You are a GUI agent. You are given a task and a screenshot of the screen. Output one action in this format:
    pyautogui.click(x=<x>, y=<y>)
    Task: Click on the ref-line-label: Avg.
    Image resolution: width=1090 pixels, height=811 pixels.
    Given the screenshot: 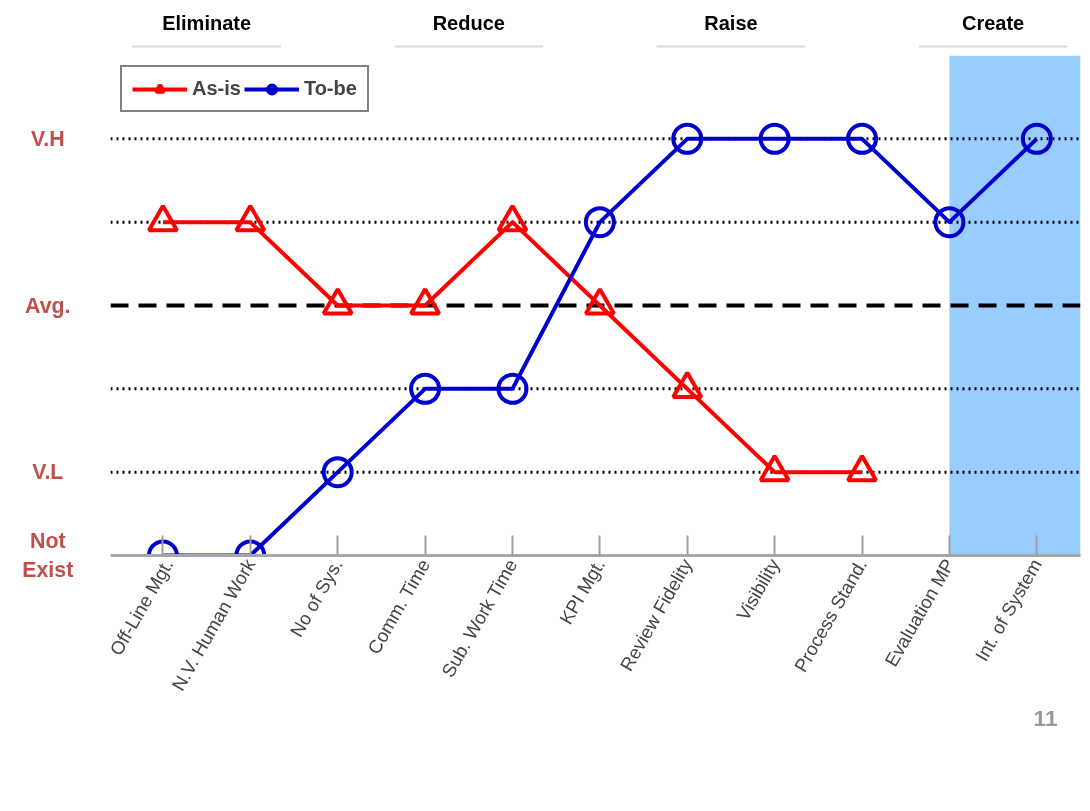 What is the action you would take?
    pyautogui.click(x=48, y=305)
    